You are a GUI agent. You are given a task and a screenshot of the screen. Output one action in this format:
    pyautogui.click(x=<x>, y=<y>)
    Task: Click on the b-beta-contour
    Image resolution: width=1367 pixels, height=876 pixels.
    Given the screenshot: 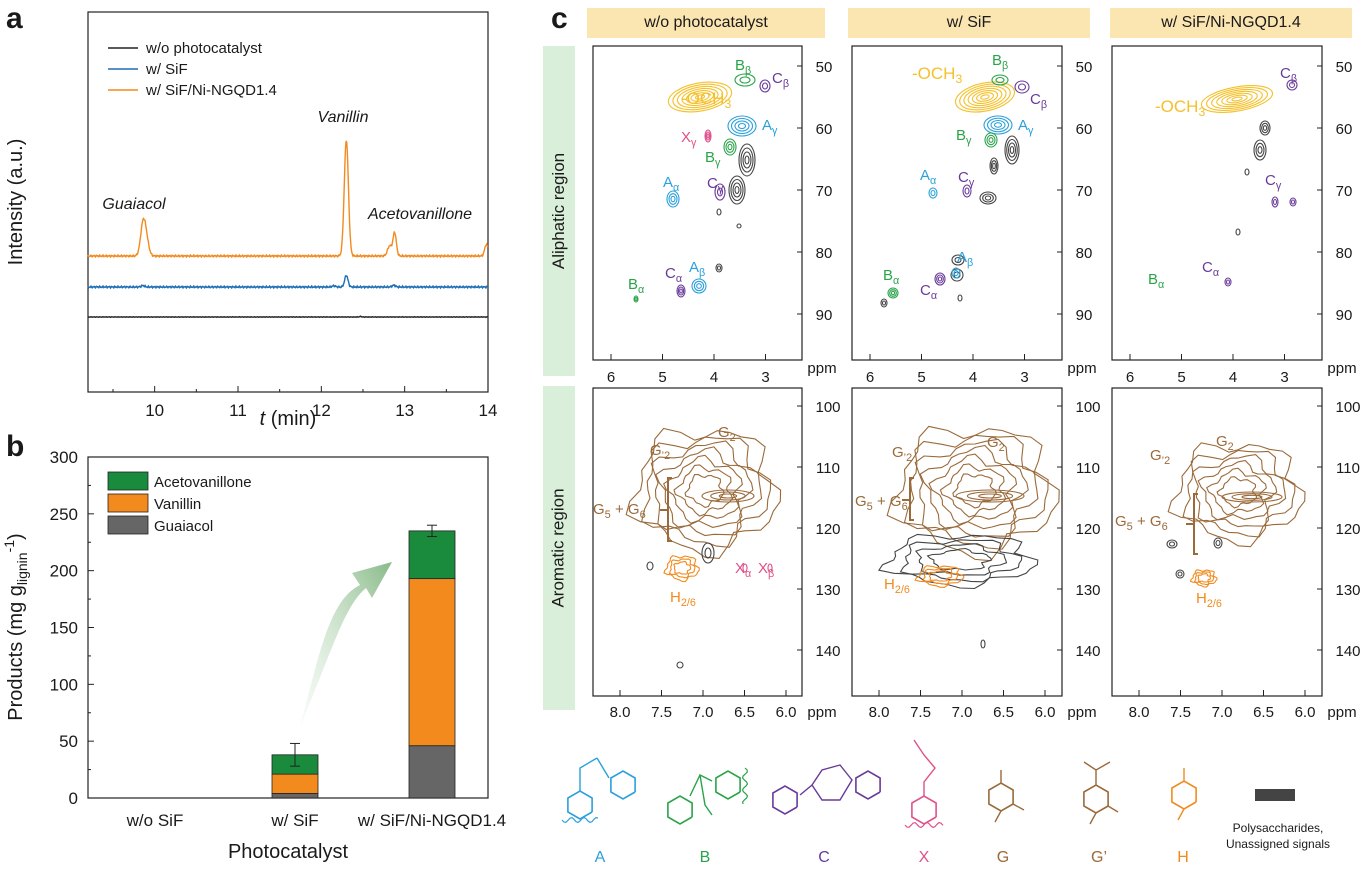 What is the action you would take?
    pyautogui.click(x=745, y=80)
    